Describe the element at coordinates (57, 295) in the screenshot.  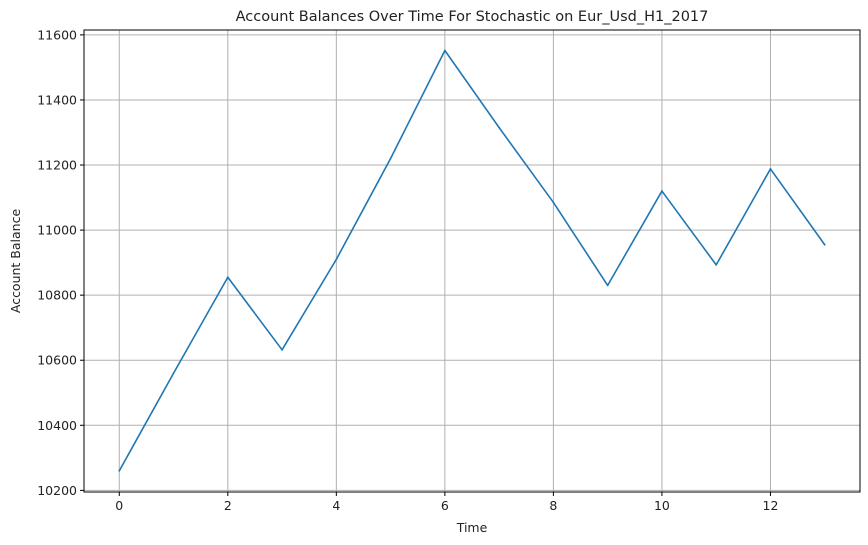
I see `y-tick-label: 10800` at that location.